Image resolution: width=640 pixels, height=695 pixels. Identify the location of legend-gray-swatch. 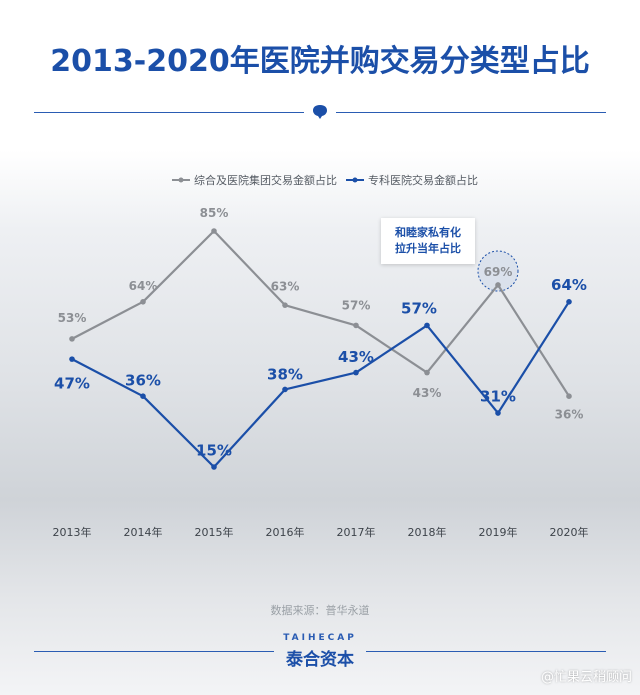
(181, 180).